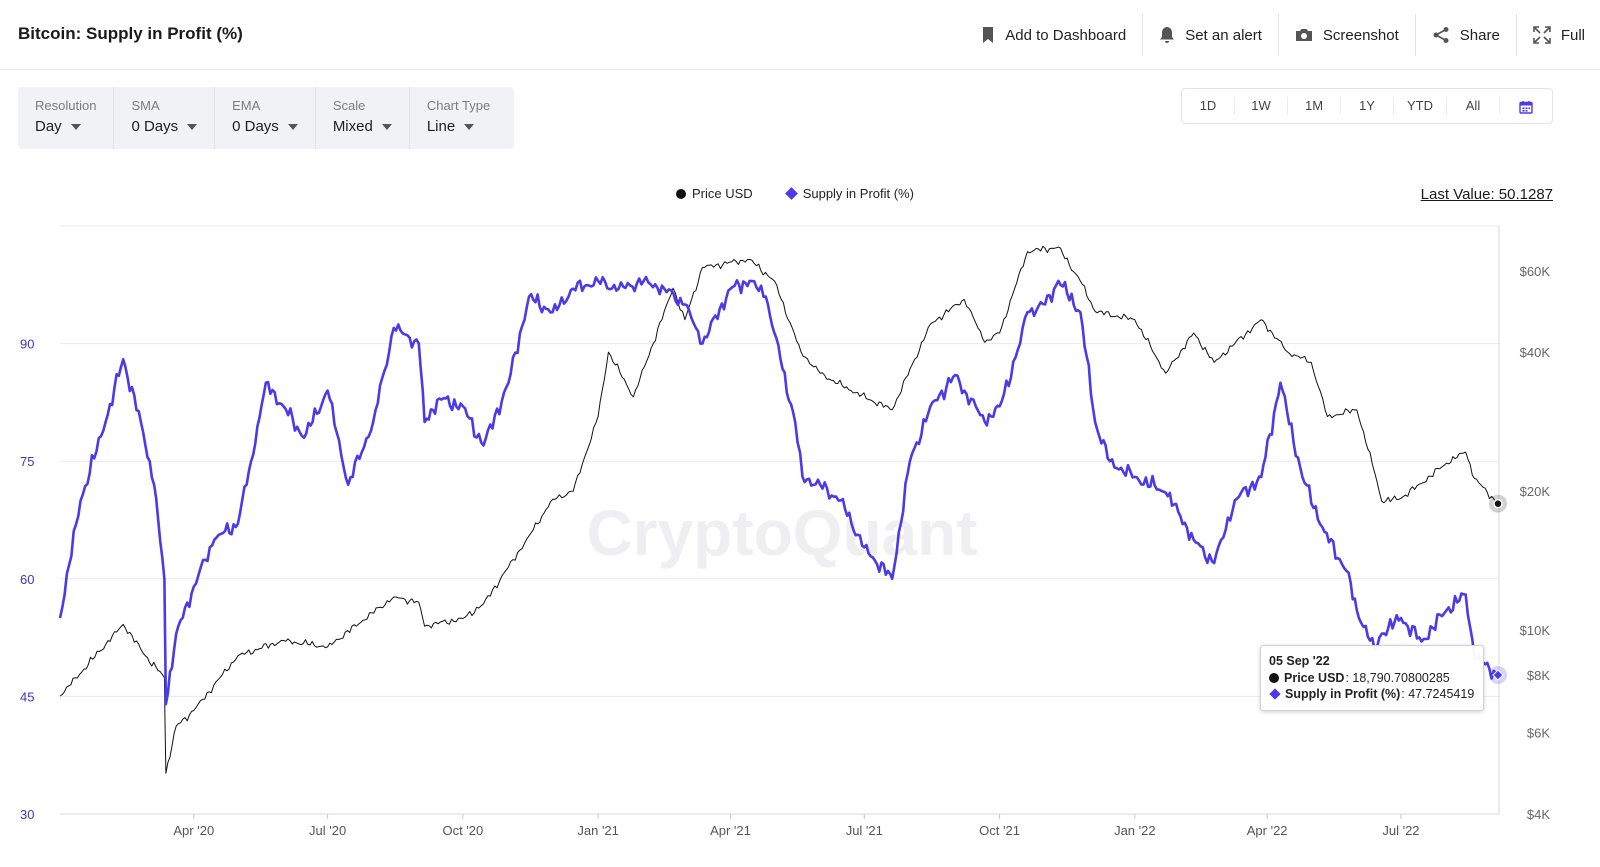 The image size is (1600, 867). Describe the element at coordinates (1066, 35) in the screenshot. I see `add-to-dashboard-label: Add to Dashboard` at that location.